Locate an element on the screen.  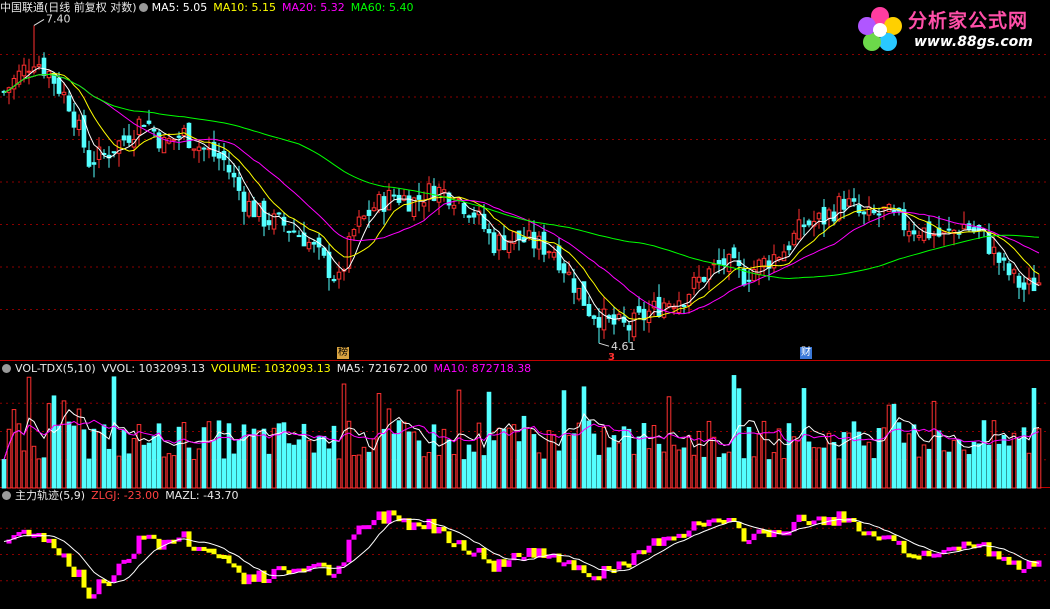
badge-bang: 榜 is located at coordinates (343, 353).